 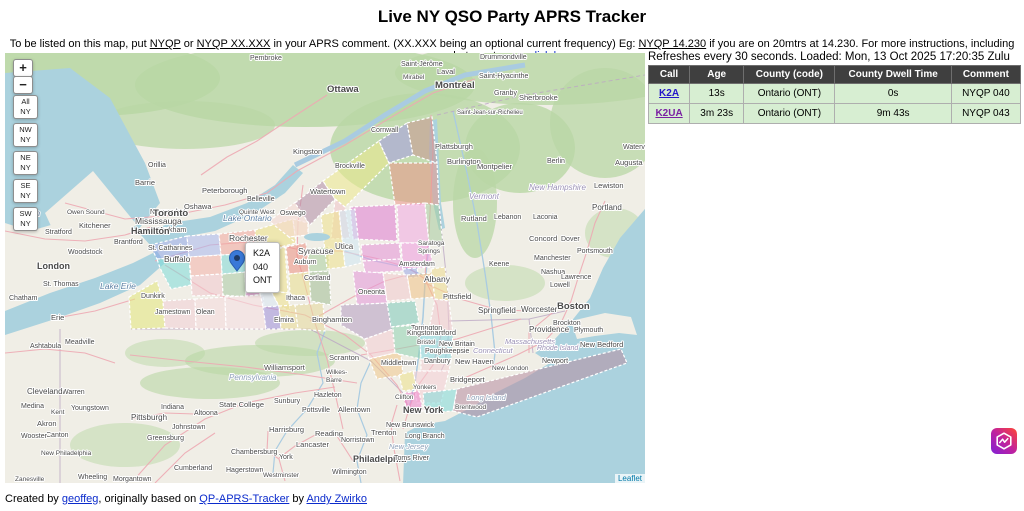 I want to click on map-label: Johnstown, so click(x=189, y=427).